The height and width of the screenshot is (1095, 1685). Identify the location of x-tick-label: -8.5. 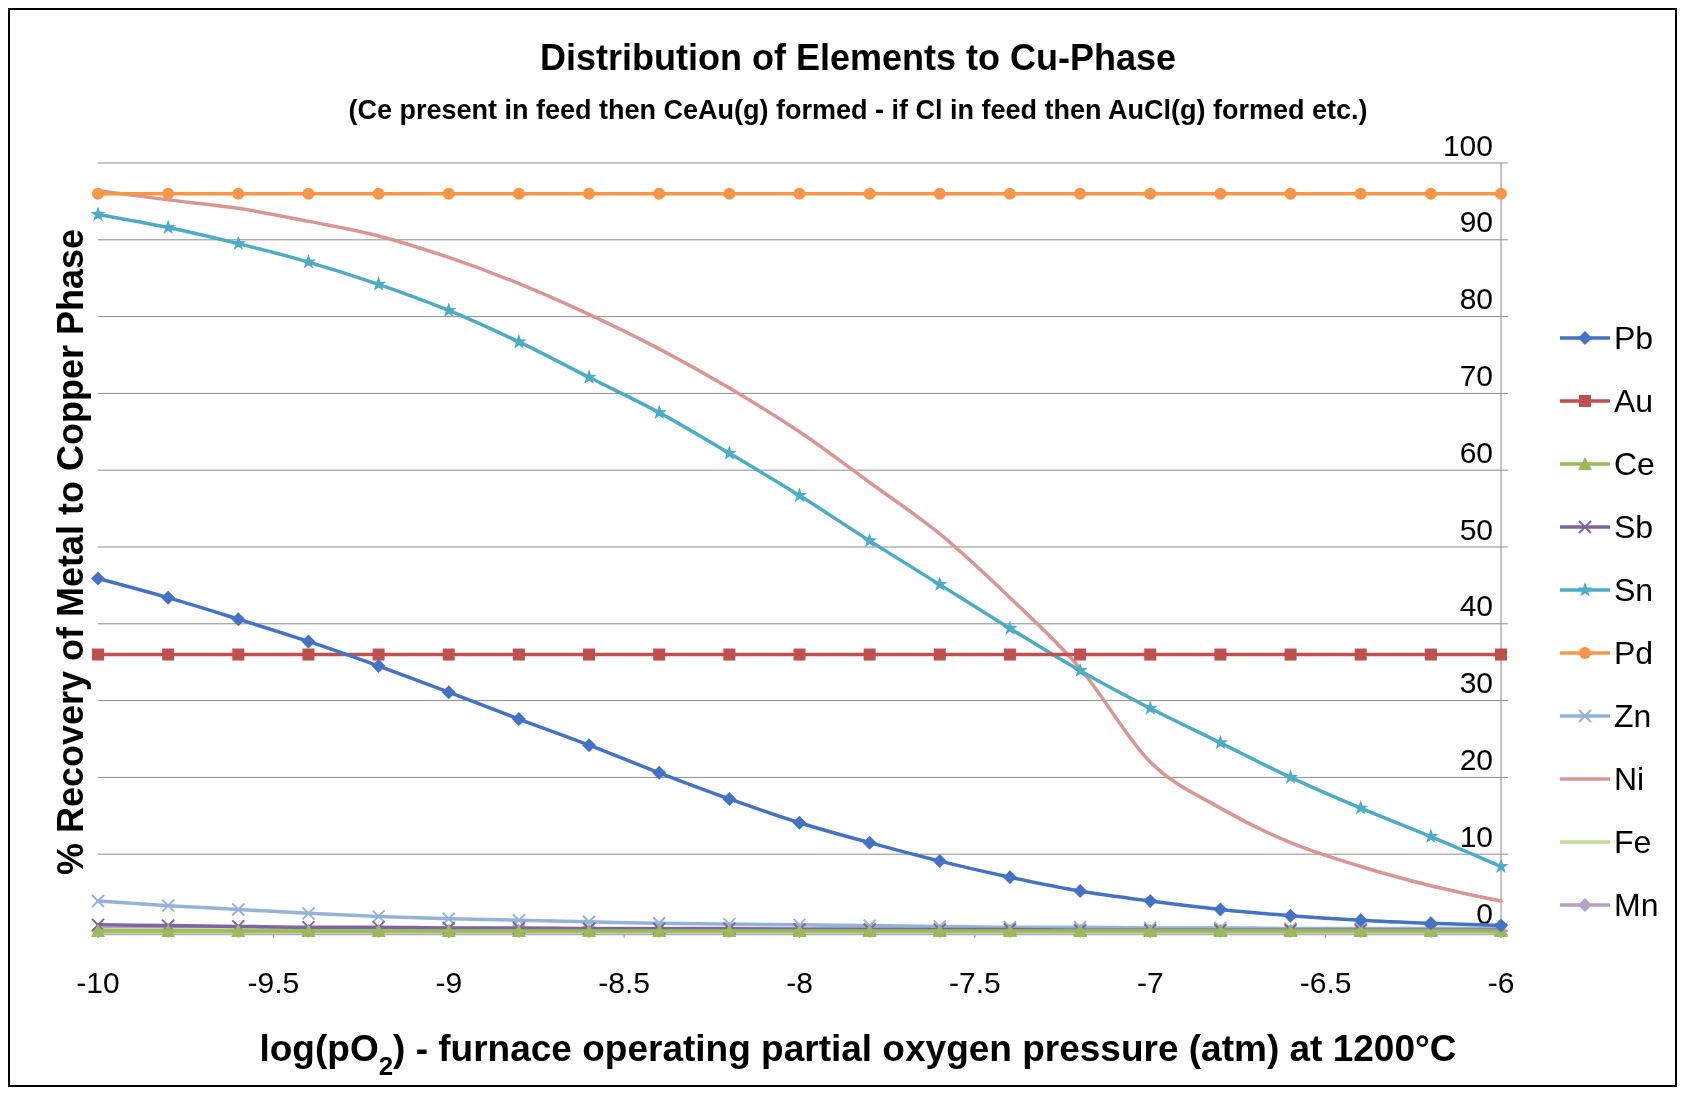
(624, 982).